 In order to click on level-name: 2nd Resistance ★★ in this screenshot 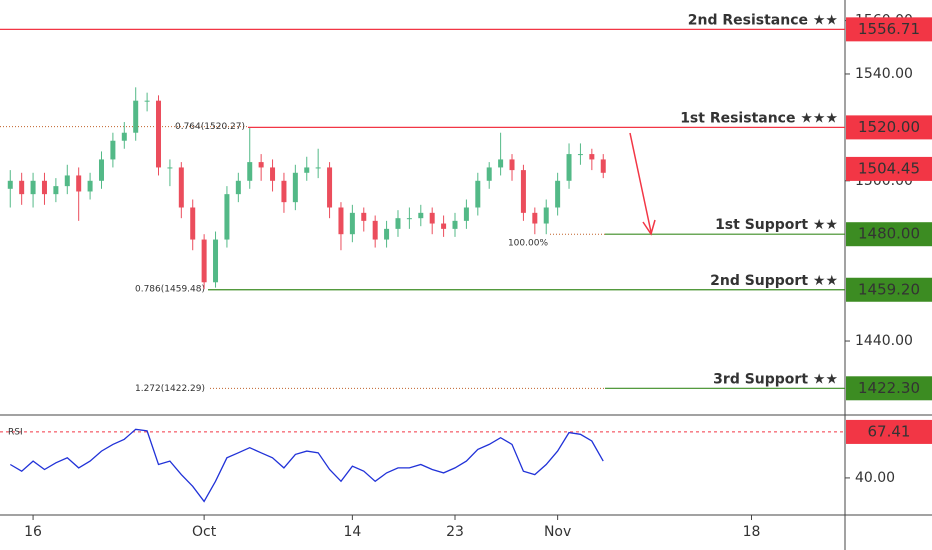, I will do `click(763, 20)`.